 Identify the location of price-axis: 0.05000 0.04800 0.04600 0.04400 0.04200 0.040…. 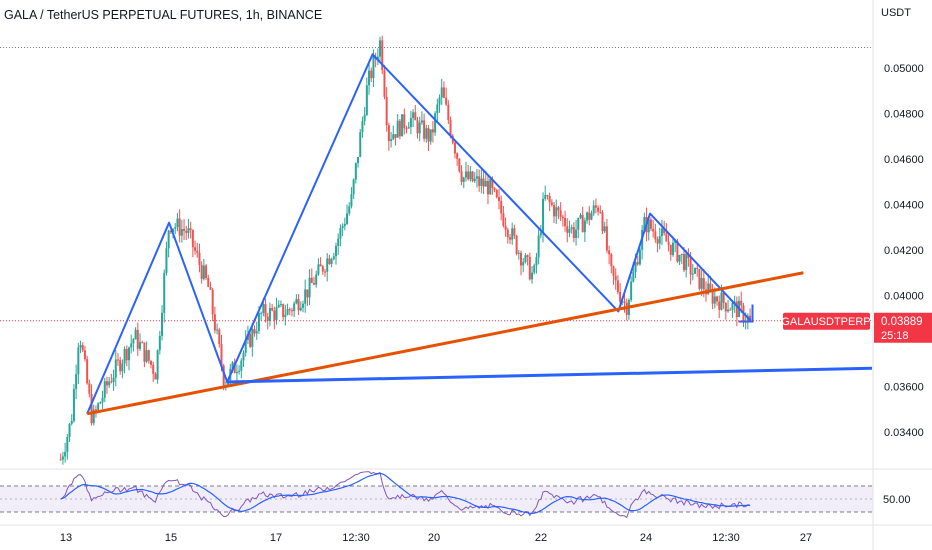
(904, 251).